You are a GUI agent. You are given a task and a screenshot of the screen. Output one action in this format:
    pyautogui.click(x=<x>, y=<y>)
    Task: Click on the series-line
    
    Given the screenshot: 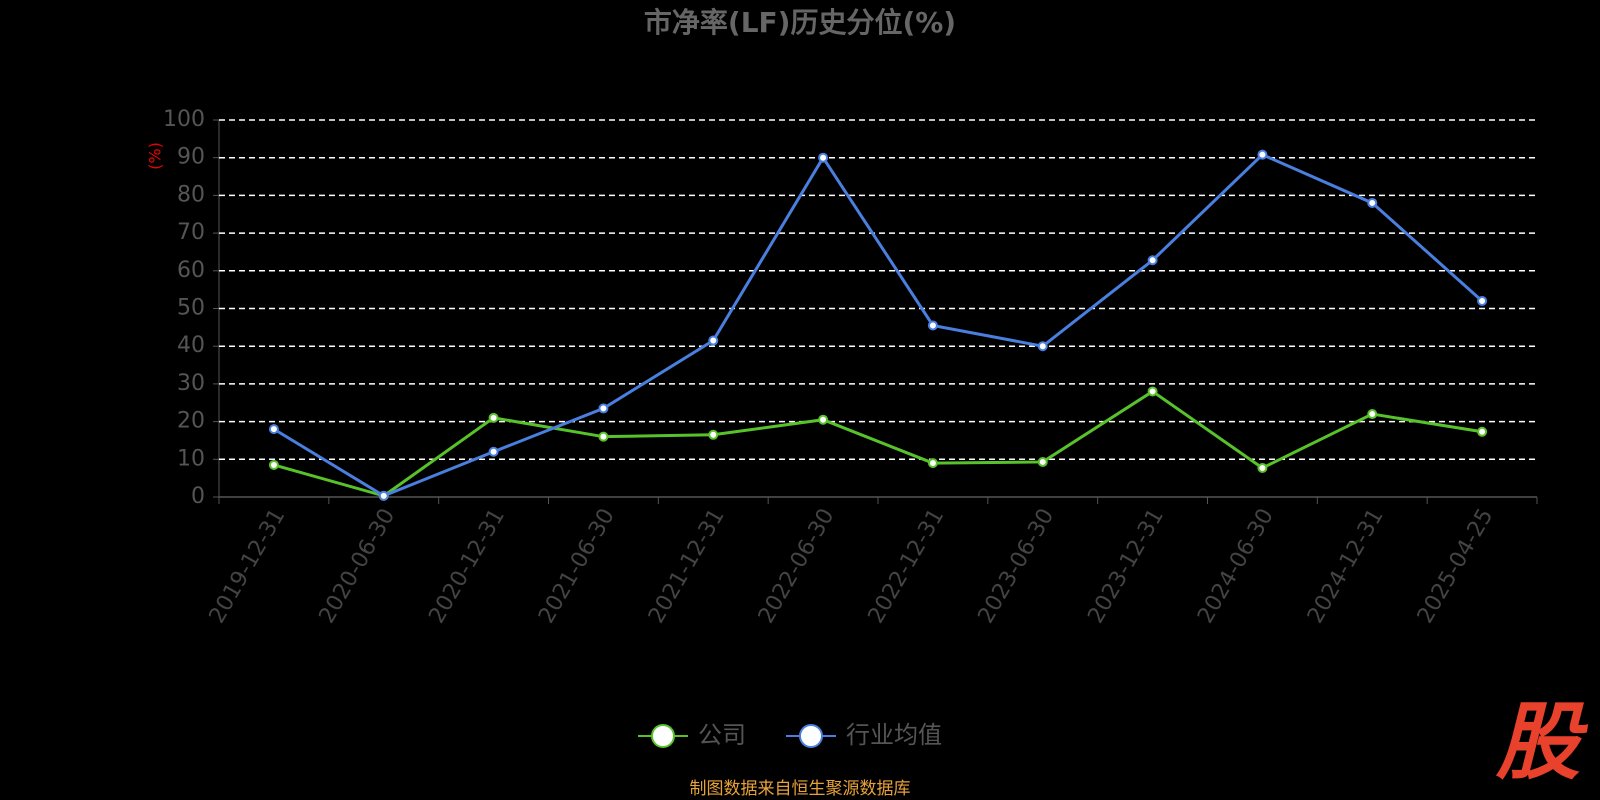 What is the action you would take?
    pyautogui.click(x=878, y=443)
    